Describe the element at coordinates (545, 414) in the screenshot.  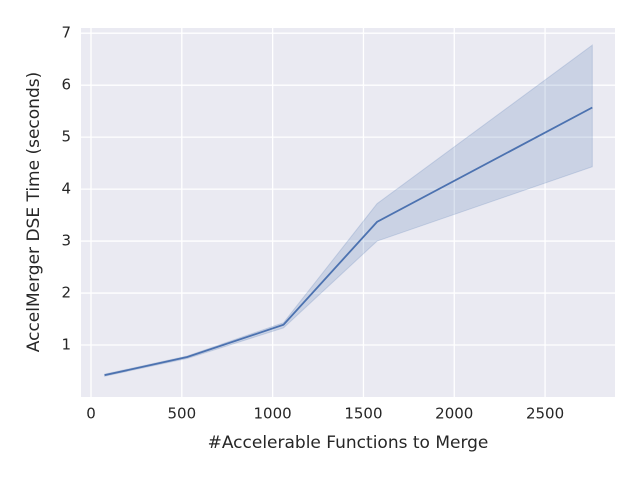
I see `x-tick-label: 2500` at that location.